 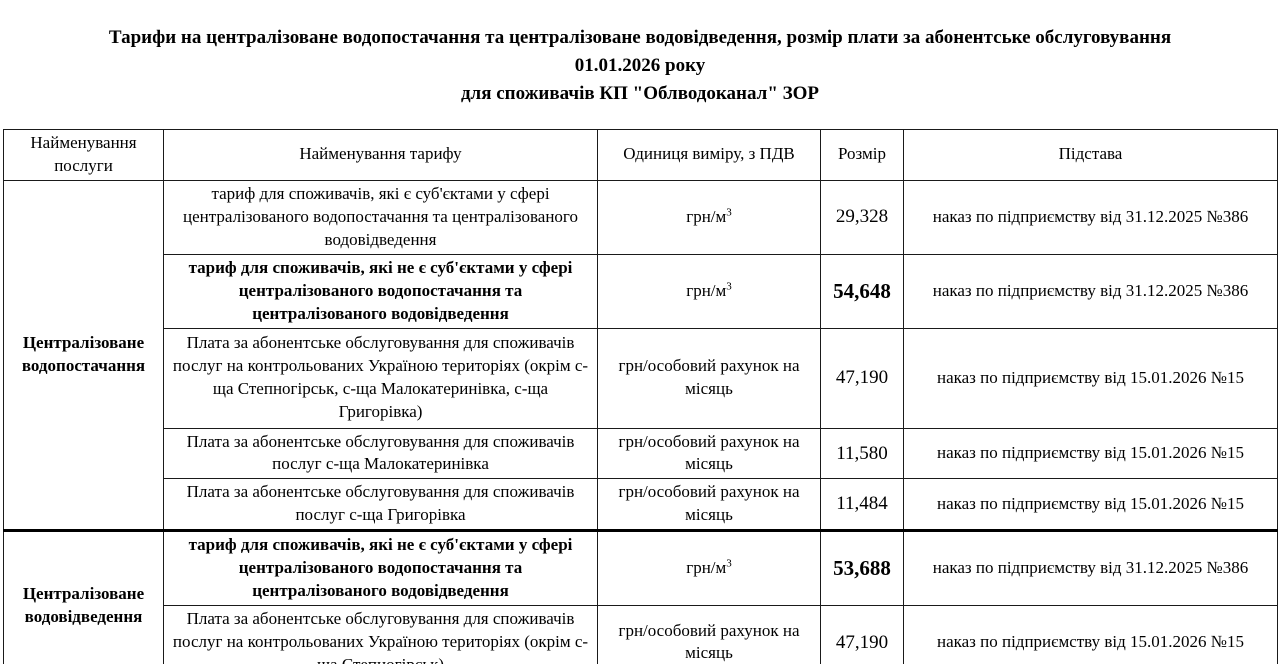 I want to click on size-cell: 54,648, so click(x=862, y=291).